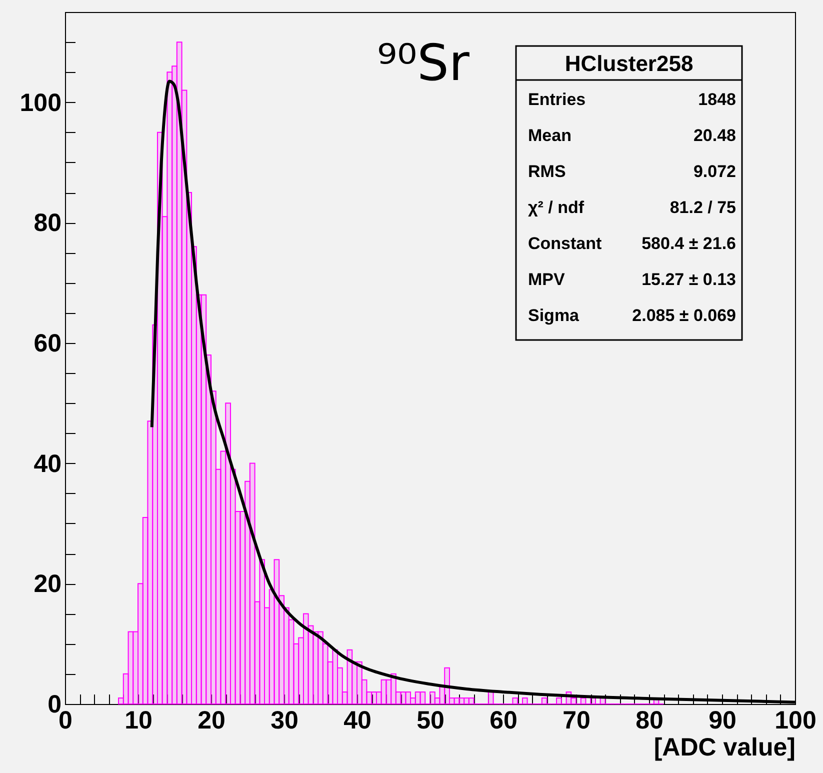  I want to click on y-tick-label: 60, so click(48, 343).